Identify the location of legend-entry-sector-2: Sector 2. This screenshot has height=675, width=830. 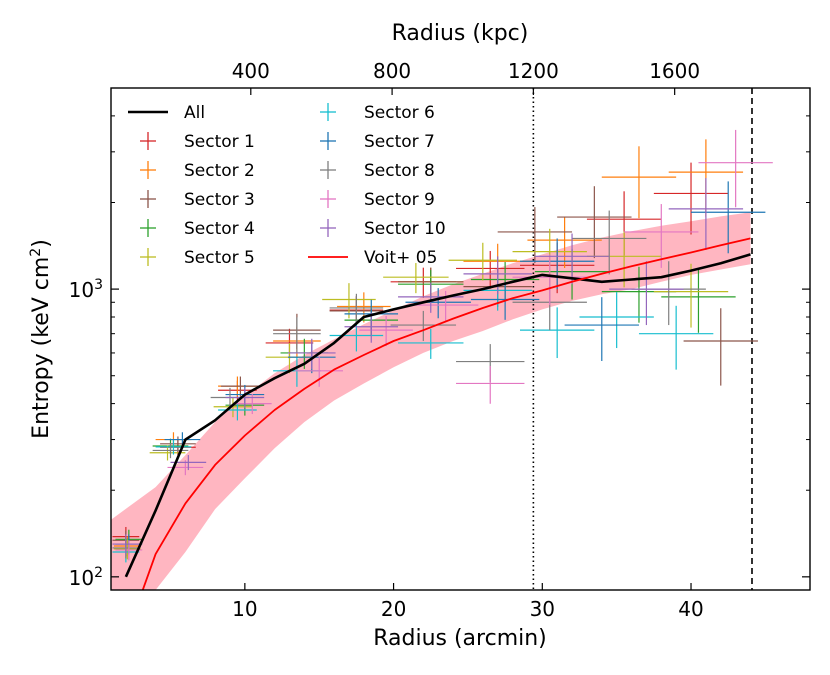
(197, 171).